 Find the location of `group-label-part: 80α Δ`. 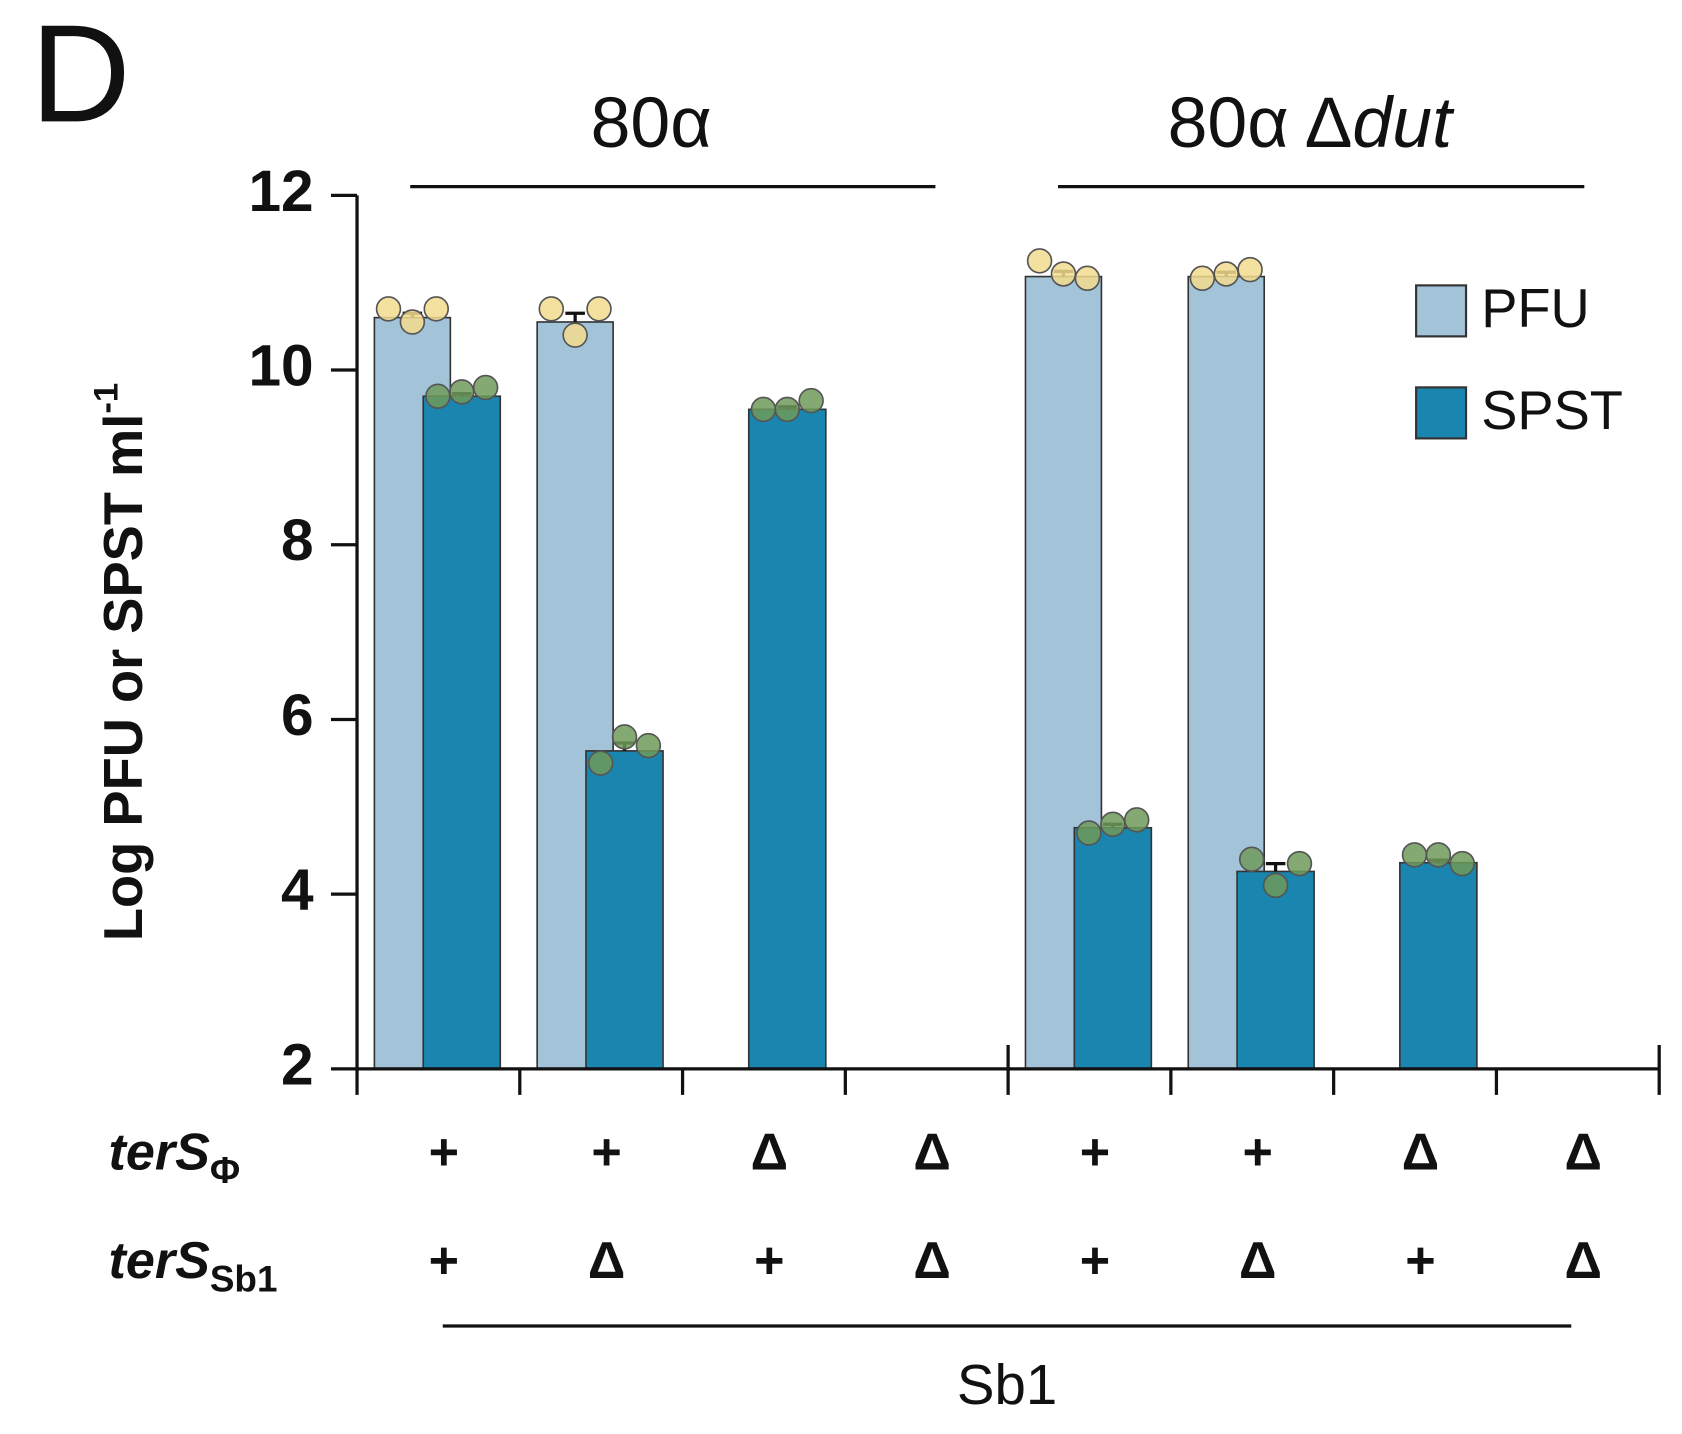

group-label-part: 80α Δ is located at coordinates (1260, 123).